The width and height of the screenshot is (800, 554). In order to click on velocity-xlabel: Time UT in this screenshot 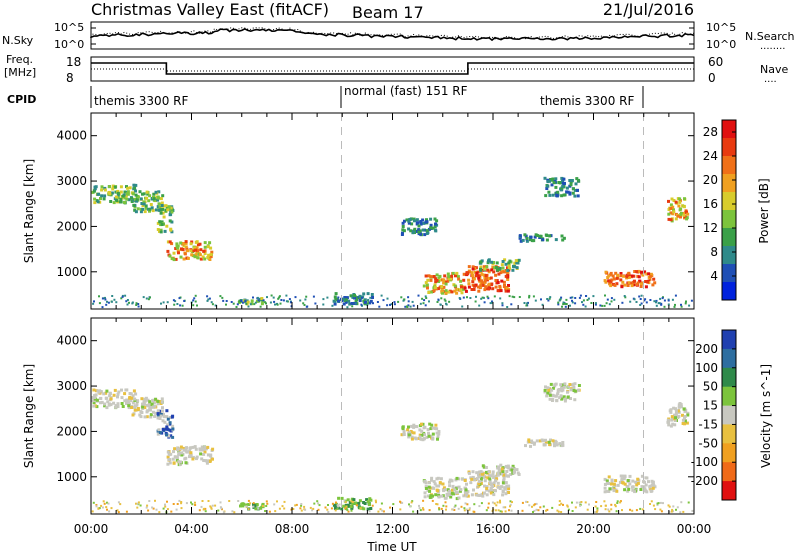, I will do `click(391, 547)`.